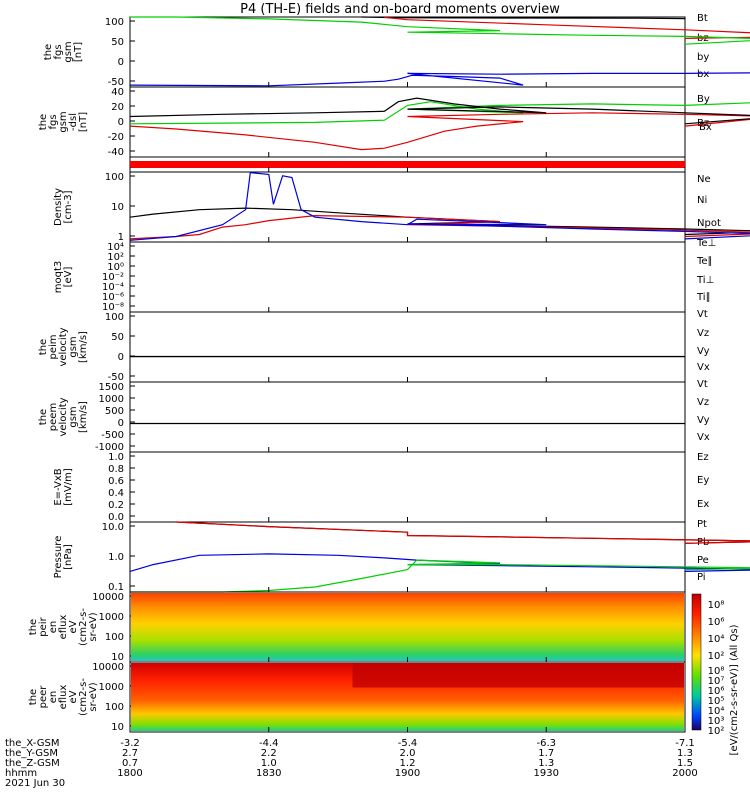 Image resolution: width=750 pixels, height=800 pixels. I want to click on y-tick-label: 10.0, so click(113, 527).